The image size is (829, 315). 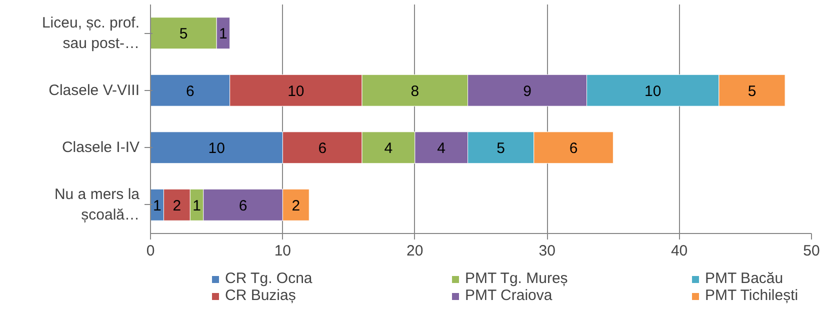 I want to click on legend-label: PMT Tichilești, so click(x=752, y=295).